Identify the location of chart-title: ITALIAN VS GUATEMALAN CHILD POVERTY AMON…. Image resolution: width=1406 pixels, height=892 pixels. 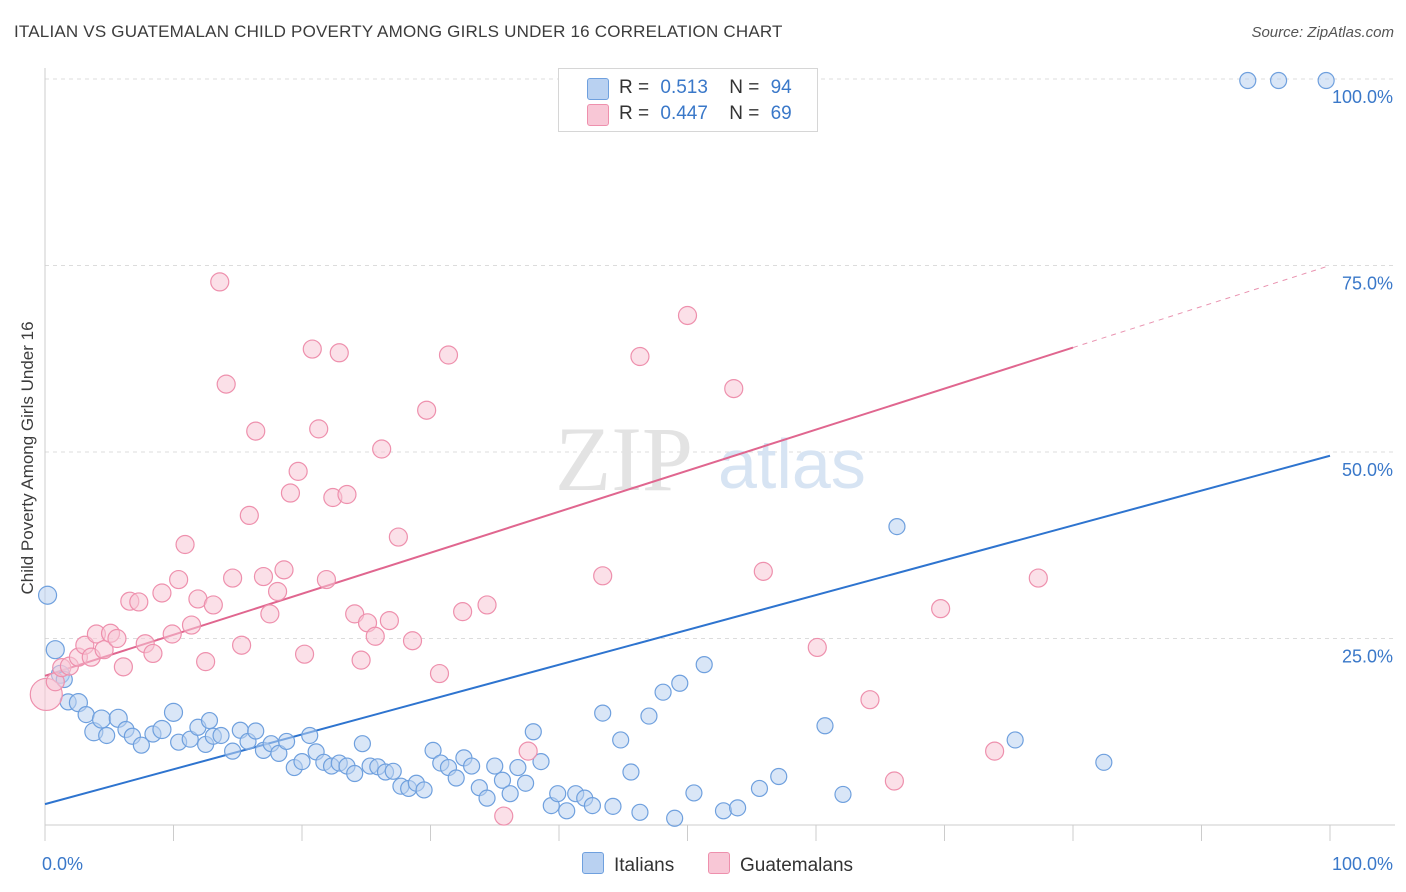
(398, 31).